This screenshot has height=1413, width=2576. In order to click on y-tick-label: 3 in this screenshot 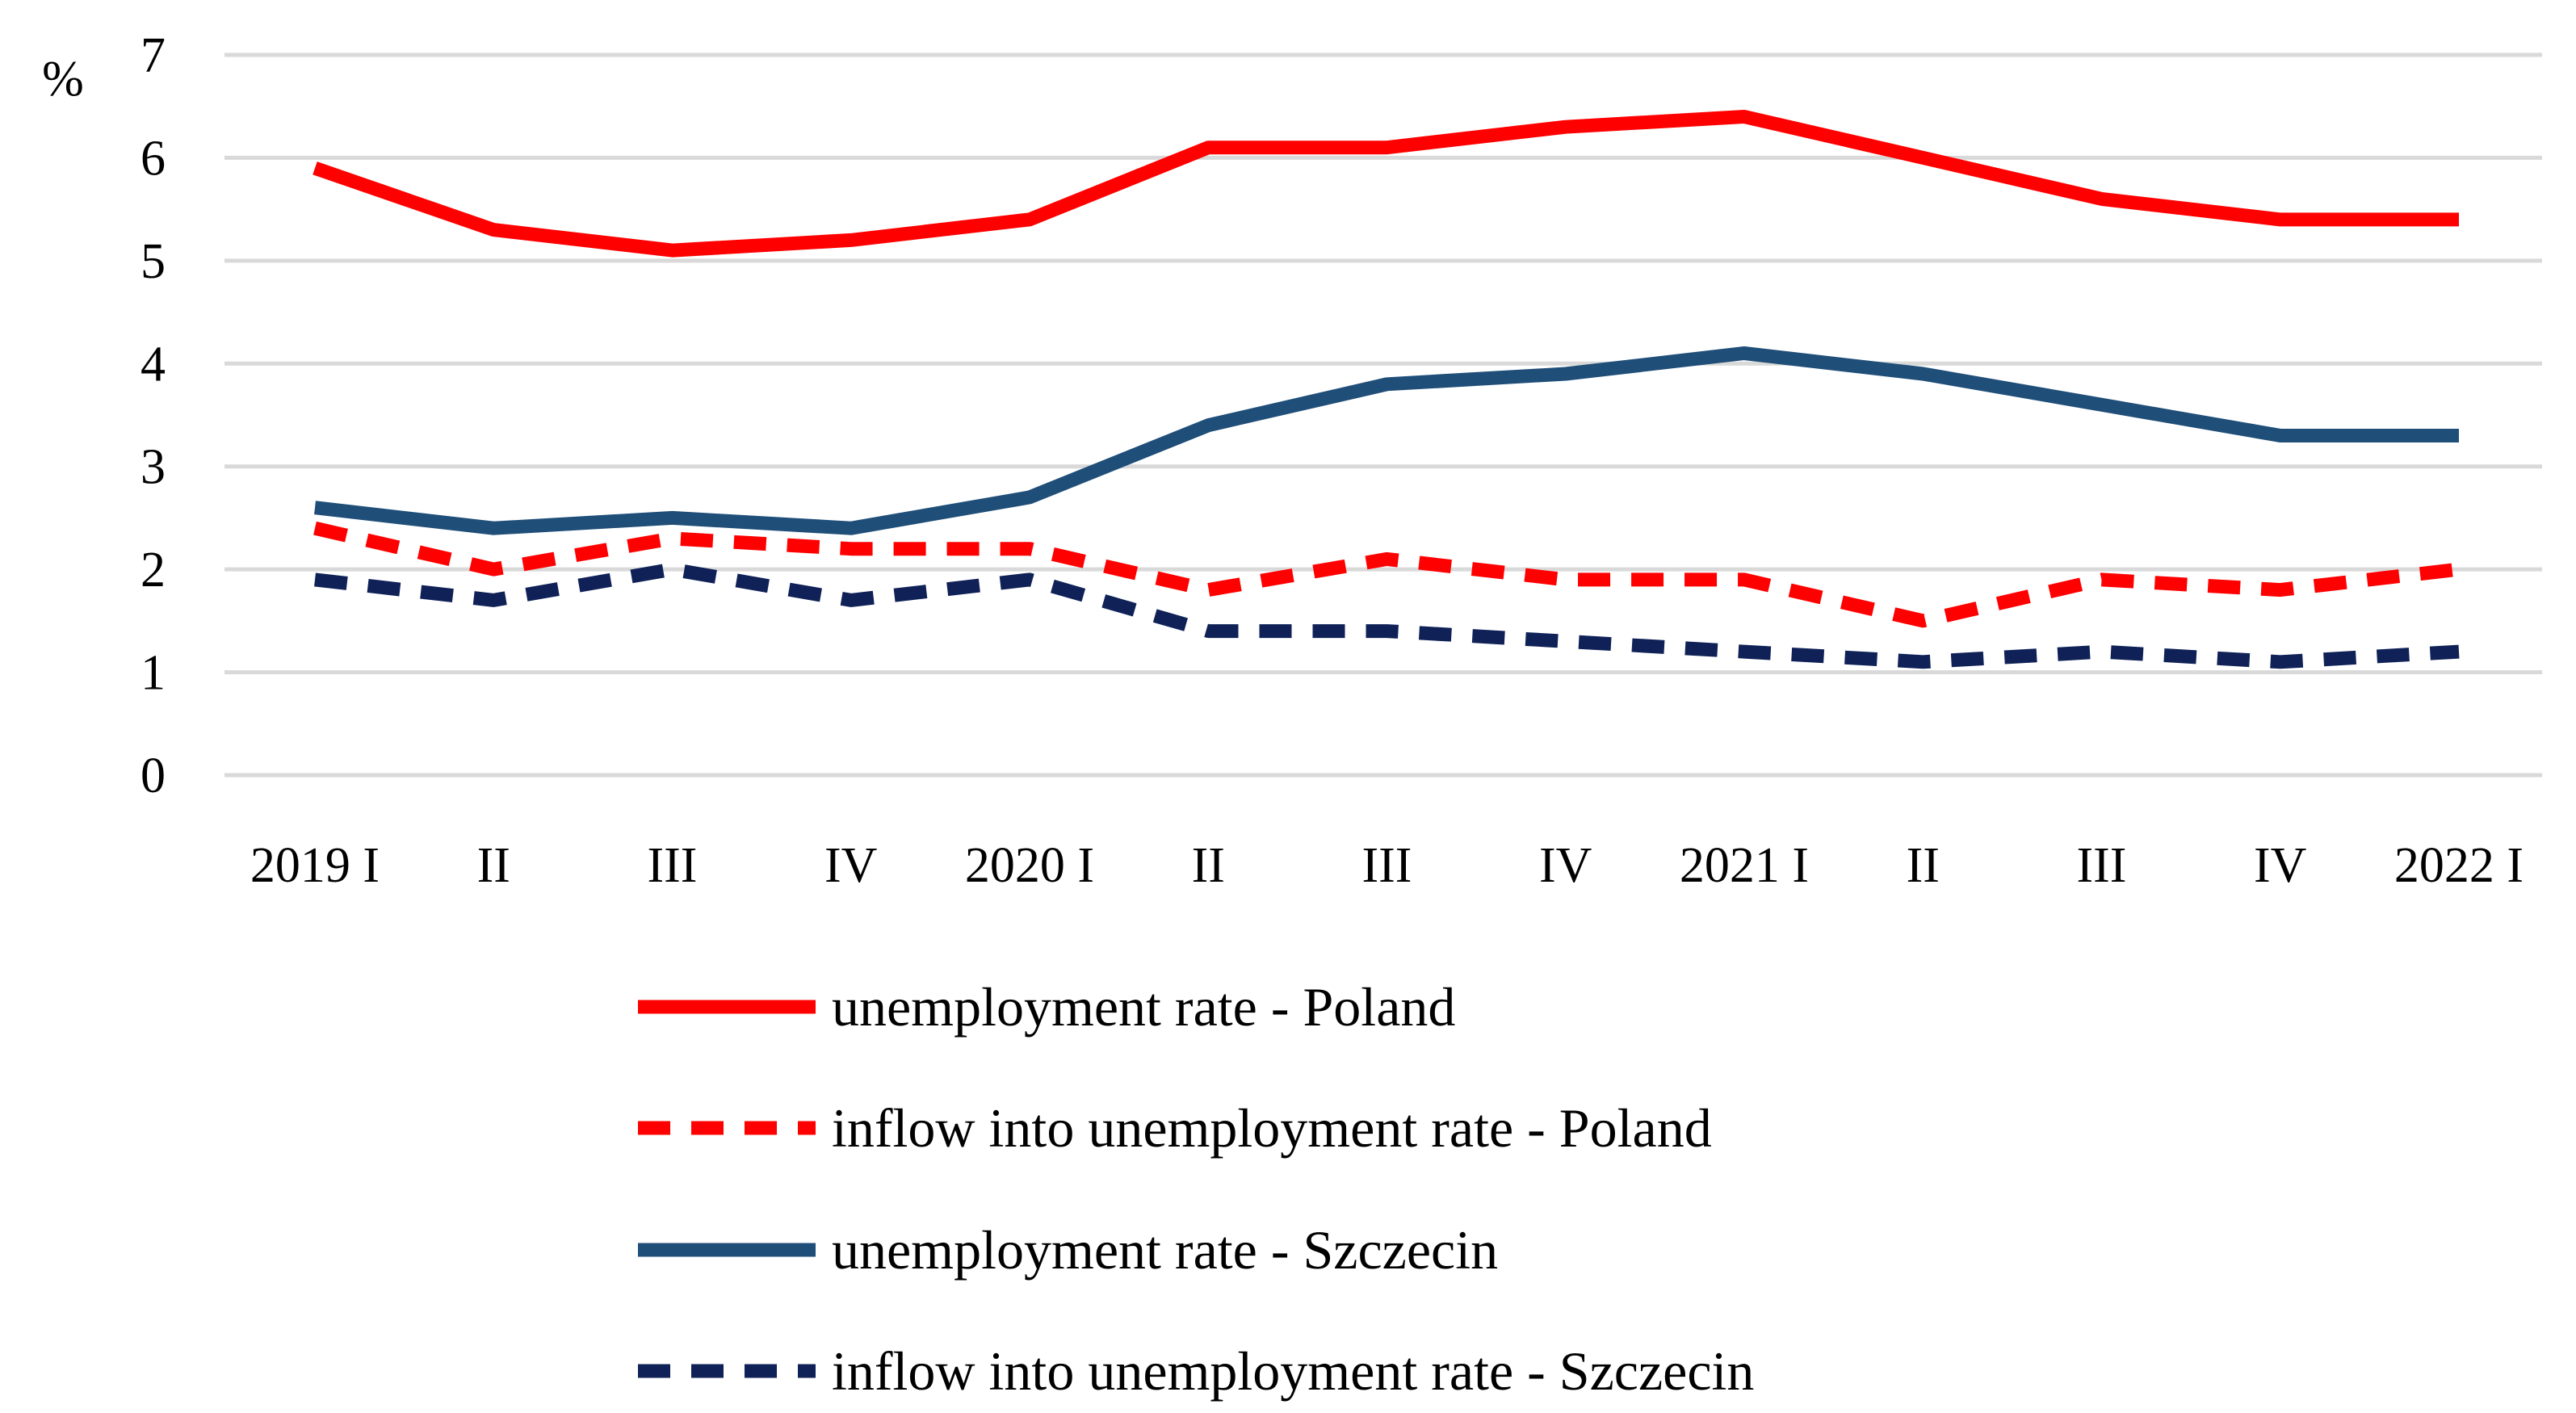, I will do `click(153, 467)`.